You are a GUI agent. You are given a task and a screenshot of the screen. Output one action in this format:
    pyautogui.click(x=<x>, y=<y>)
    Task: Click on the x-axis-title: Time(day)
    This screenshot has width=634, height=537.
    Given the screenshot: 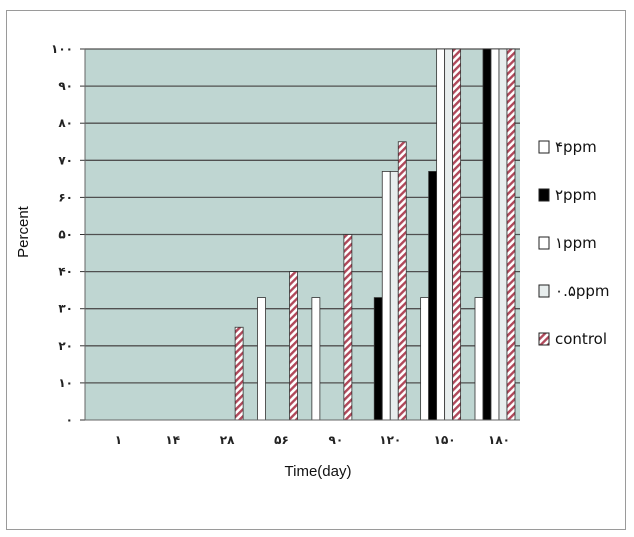 What is the action you would take?
    pyautogui.click(x=318, y=471)
    